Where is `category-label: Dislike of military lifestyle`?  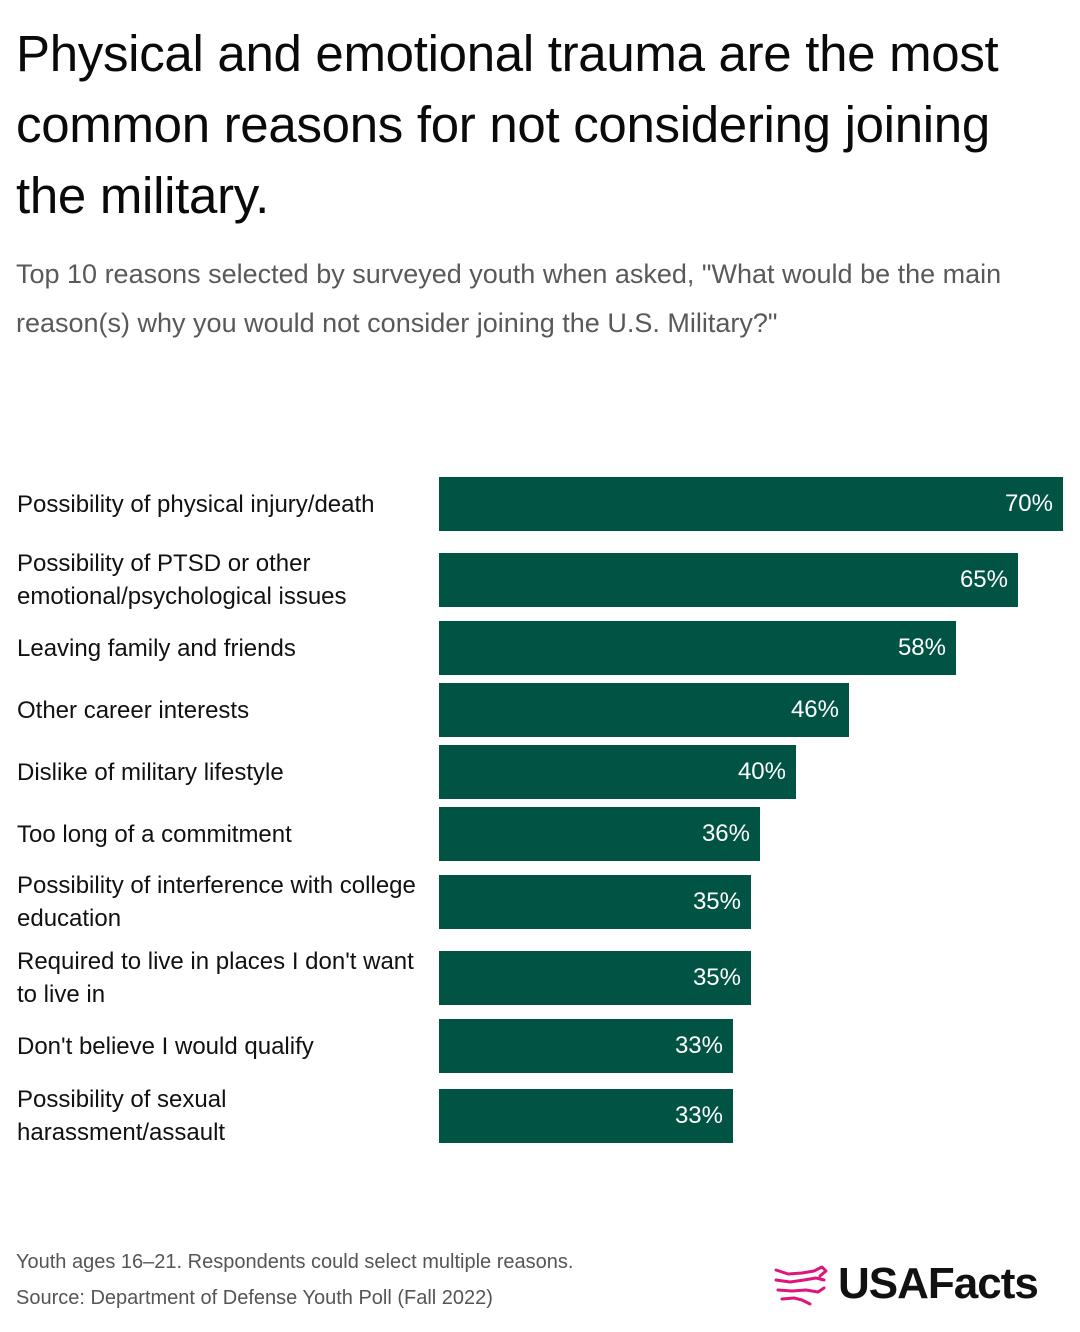 category-label: Dislike of military lifestyle is located at coordinates (150, 772).